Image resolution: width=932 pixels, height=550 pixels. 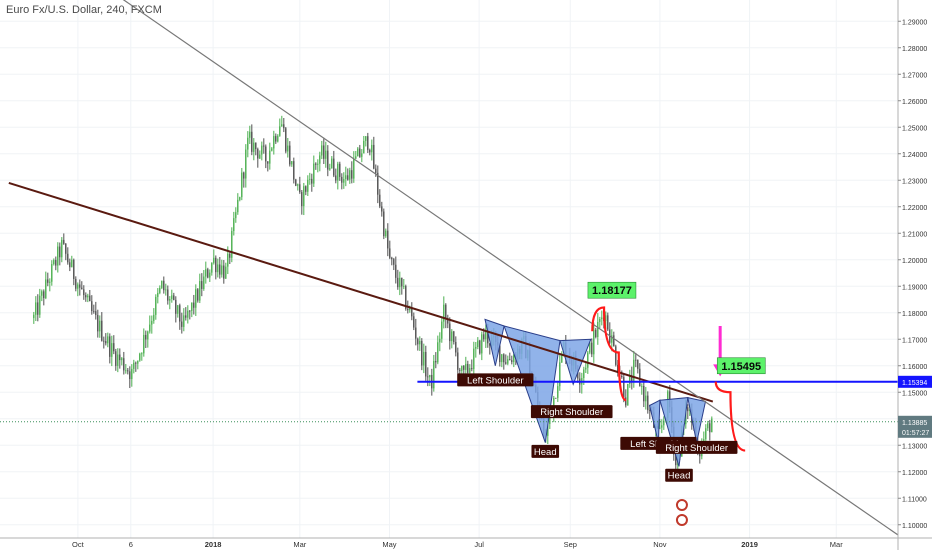 I want to click on pattern-triangle, so click(x=697, y=419).